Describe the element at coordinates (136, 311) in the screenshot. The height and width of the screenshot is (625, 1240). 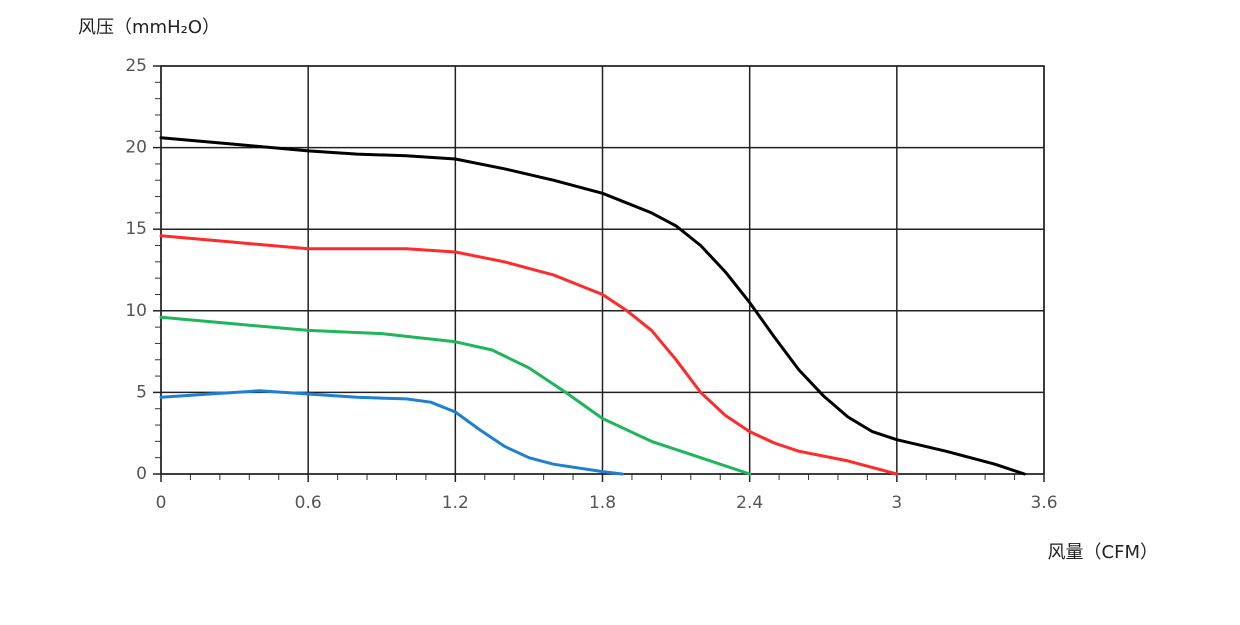
I see `y-tick-label: 10` at that location.